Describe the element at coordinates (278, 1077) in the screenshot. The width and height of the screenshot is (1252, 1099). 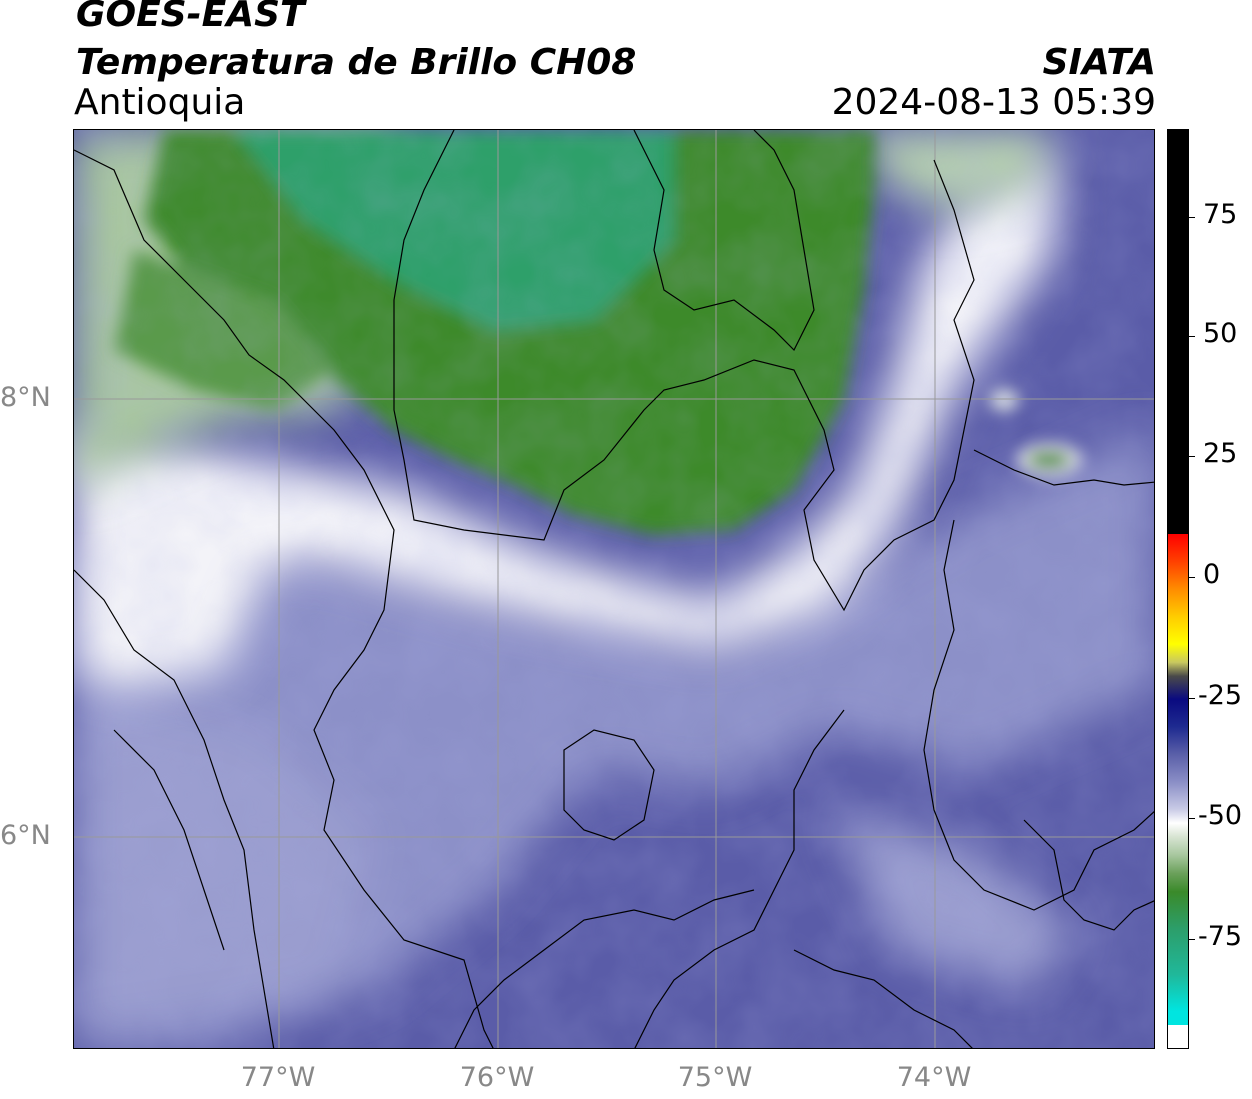
I see `x-tick-label: 77°W` at that location.